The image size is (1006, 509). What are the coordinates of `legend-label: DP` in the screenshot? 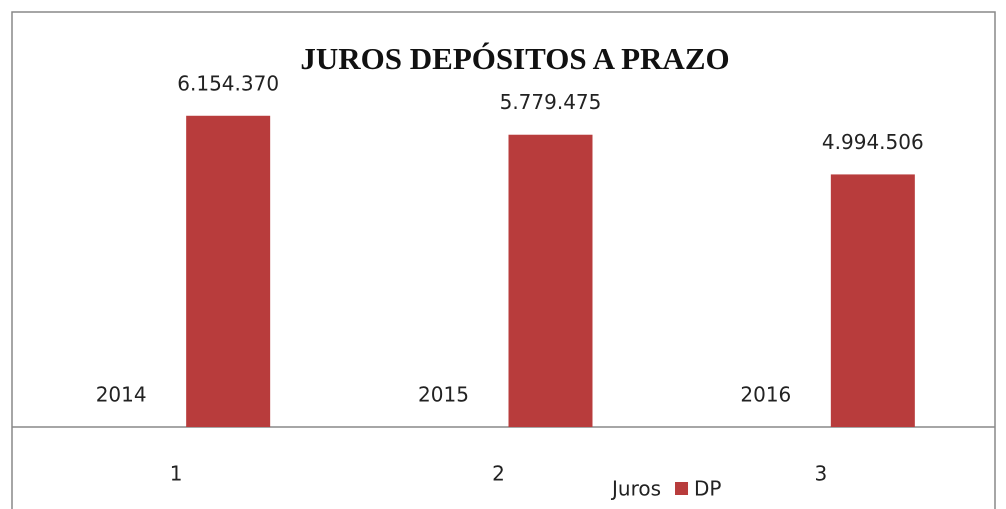 It's located at (707, 489).